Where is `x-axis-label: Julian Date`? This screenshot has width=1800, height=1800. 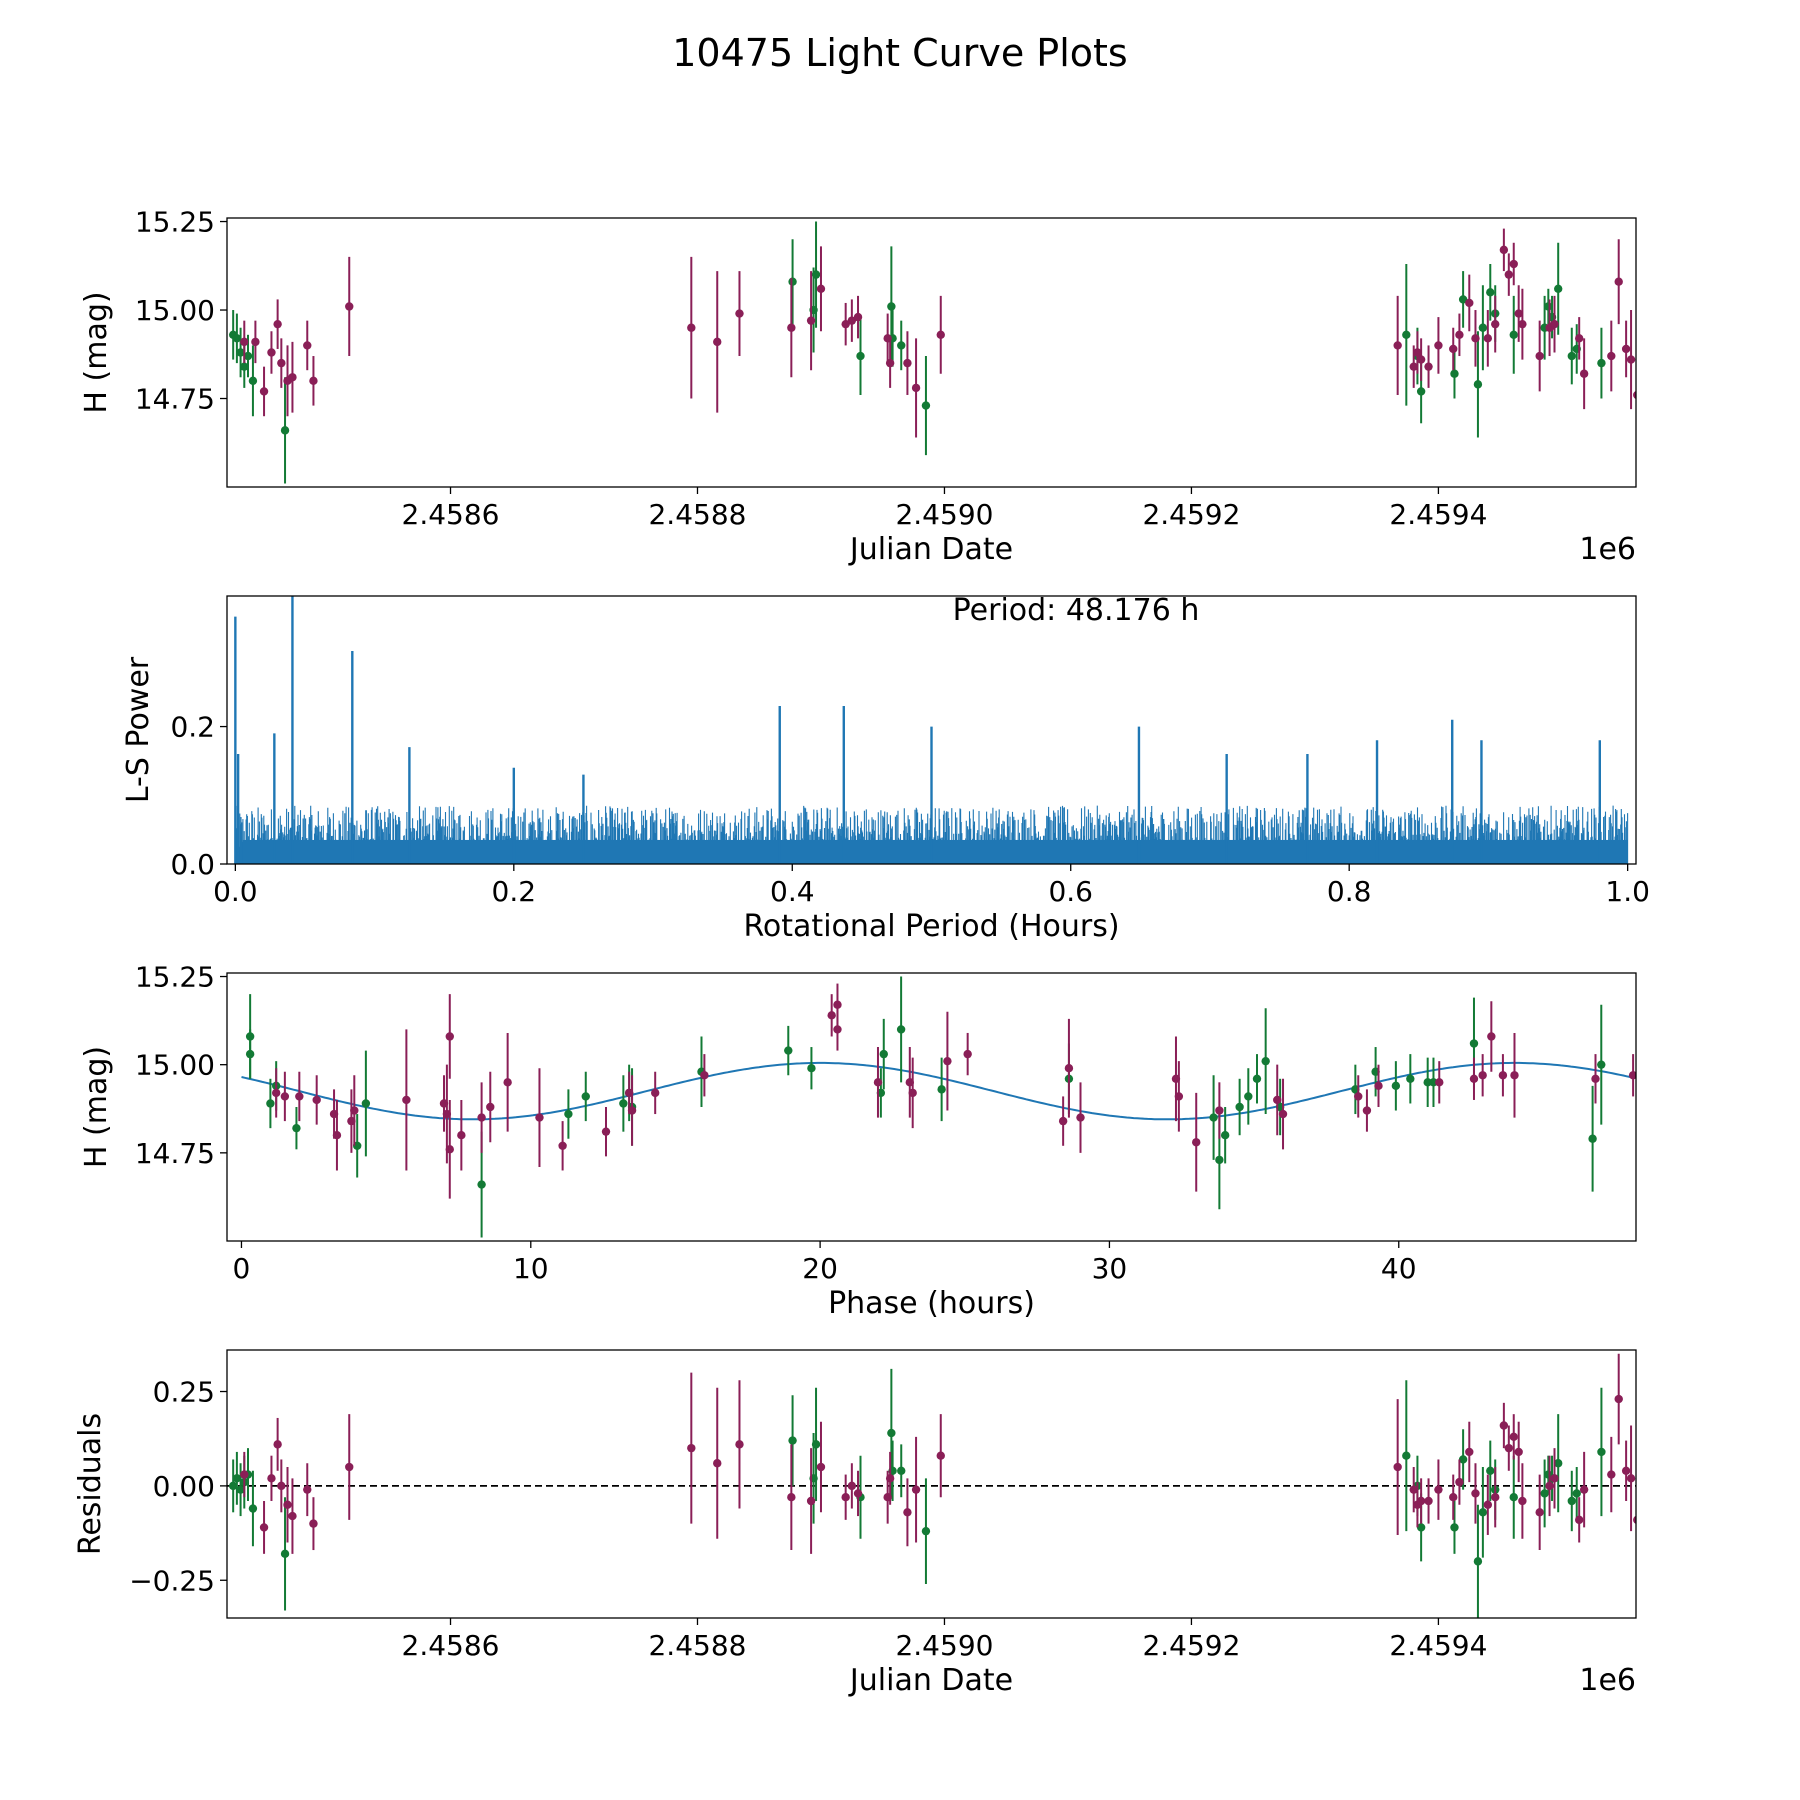 x-axis-label: Julian Date is located at coordinates (930, 1680).